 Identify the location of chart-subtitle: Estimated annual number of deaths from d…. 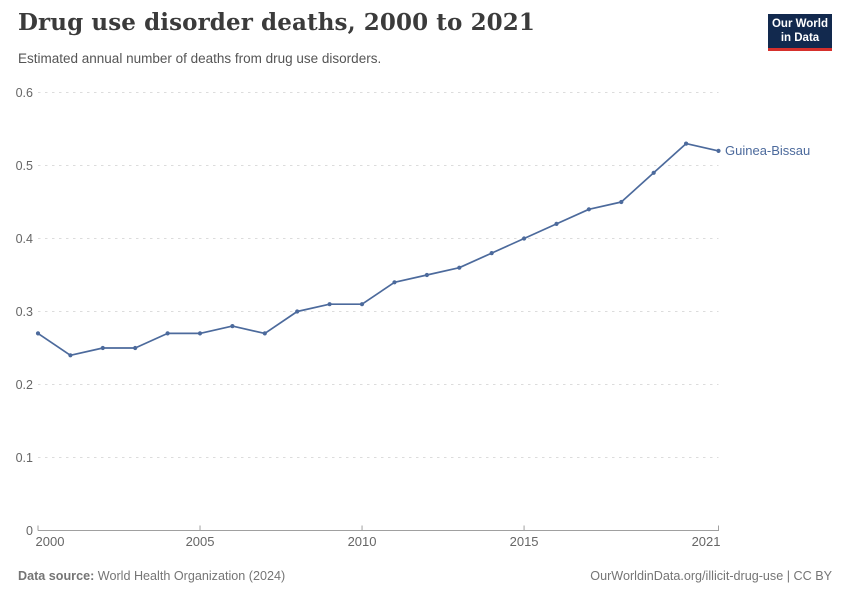
(200, 58).